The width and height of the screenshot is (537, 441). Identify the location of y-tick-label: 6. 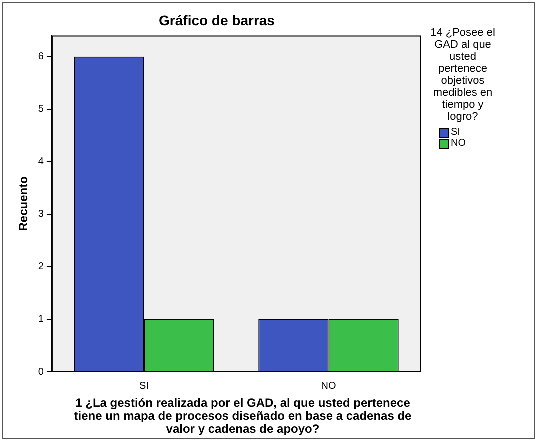
(41, 57).